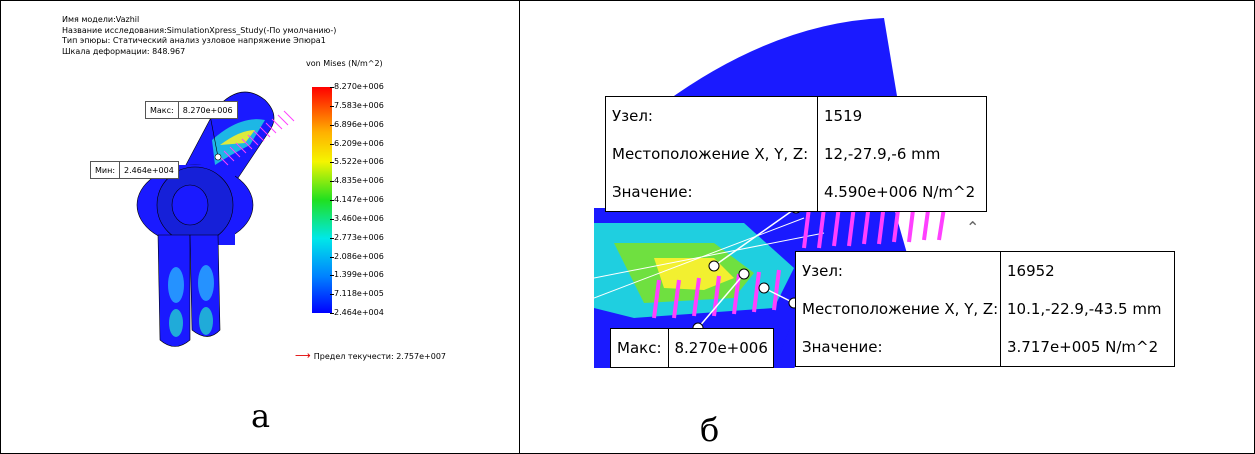 Image resolution: width=1255 pixels, height=454 pixels. I want to click on yield-text: Предел текучести: 2.757e+007, so click(379, 356).